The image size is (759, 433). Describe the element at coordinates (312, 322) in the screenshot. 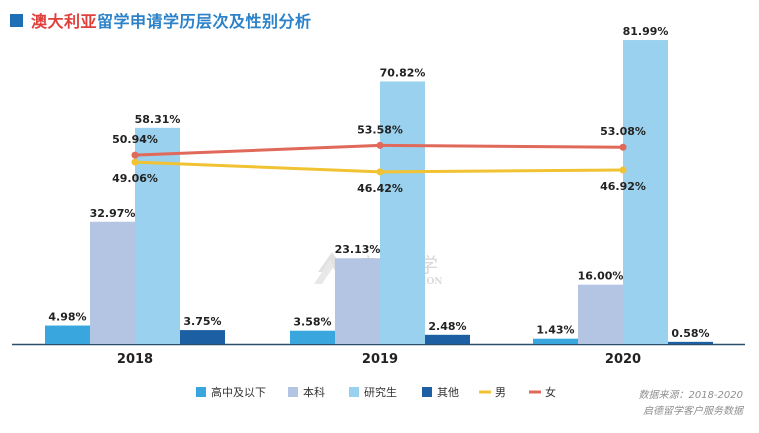

I see `bar-label-high-school-2019: 3.58%` at that location.